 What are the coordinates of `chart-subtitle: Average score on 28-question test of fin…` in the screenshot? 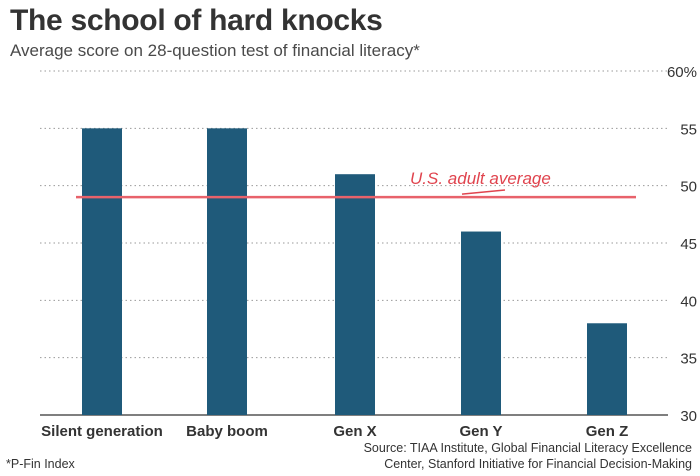 It's located at (215, 50).